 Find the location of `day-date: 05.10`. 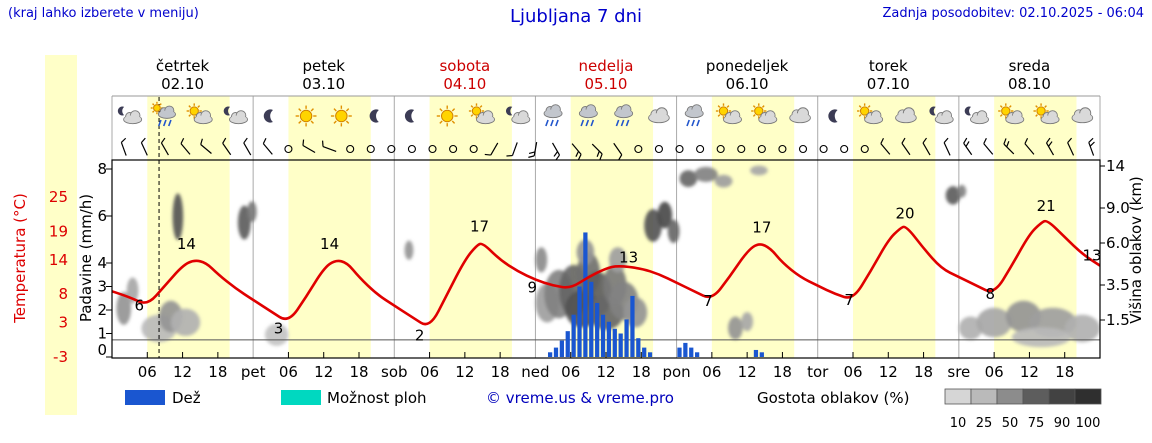

day-date: 05.10 is located at coordinates (606, 84).